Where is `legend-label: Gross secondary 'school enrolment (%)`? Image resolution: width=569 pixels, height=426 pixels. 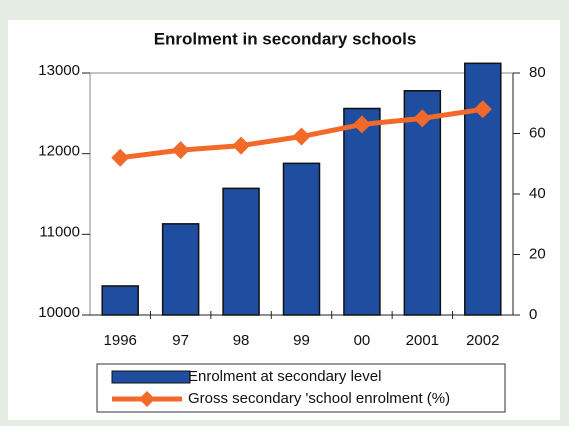 legend-label: Gross secondary 'school enrolment (%) is located at coordinates (319, 398).